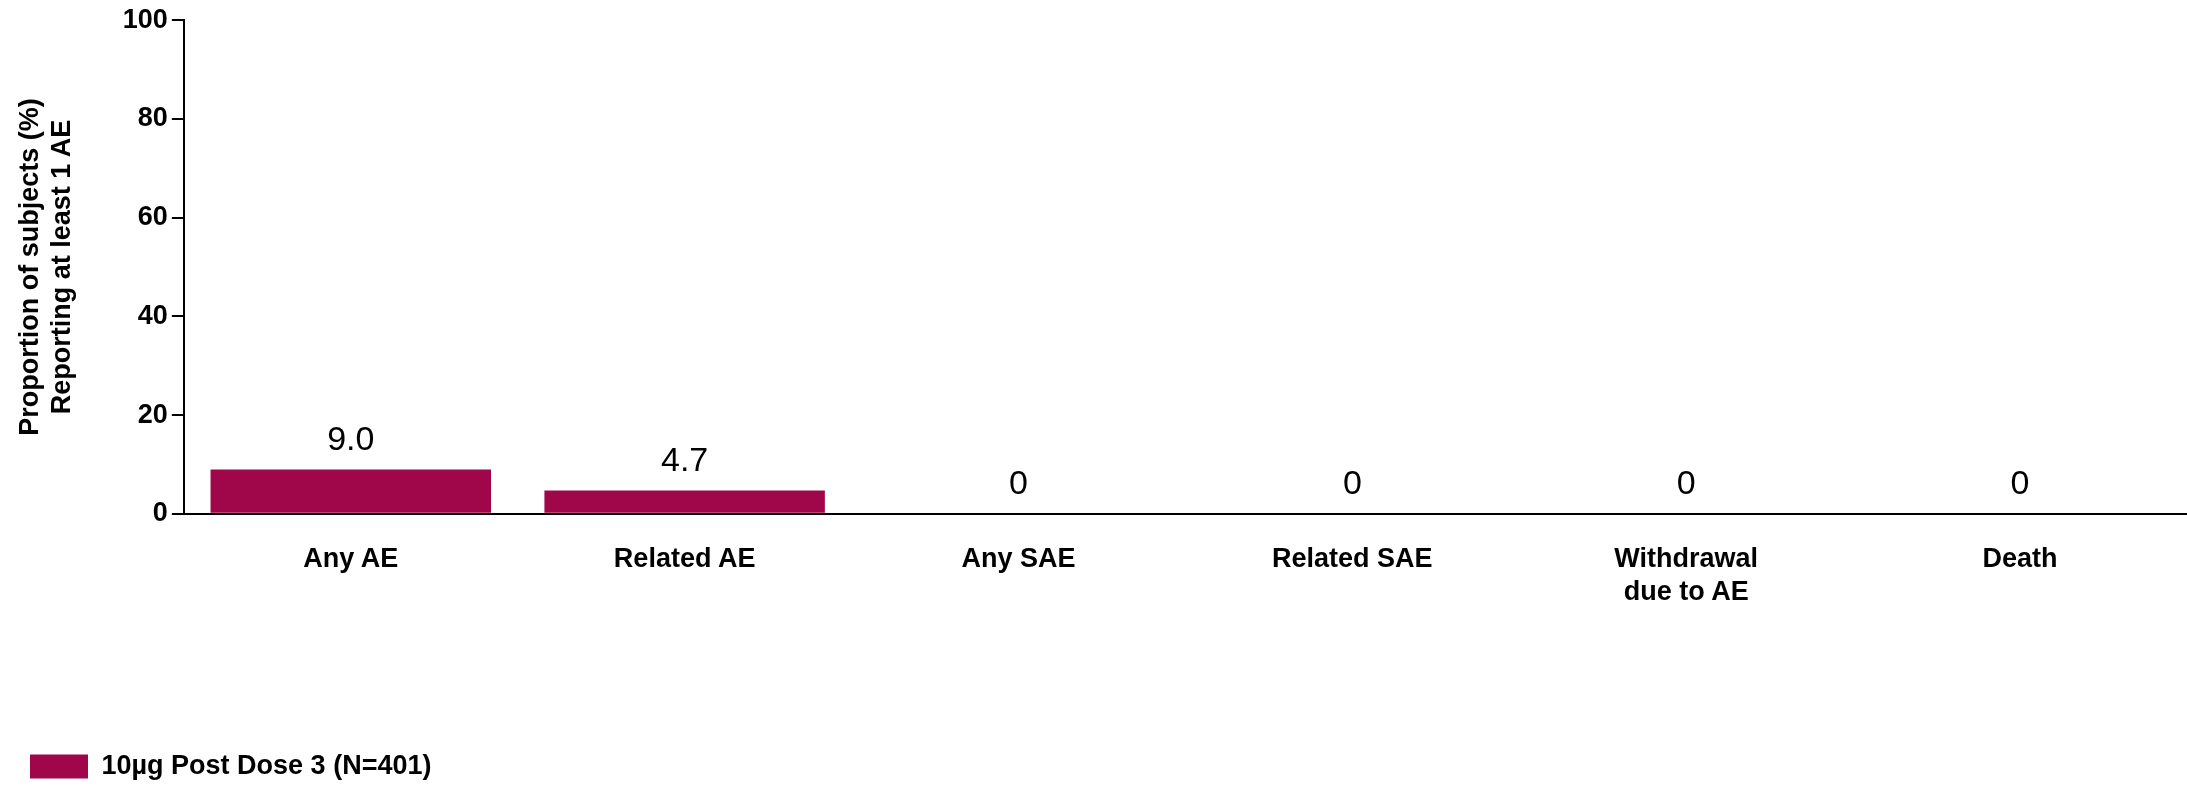  What do you see at coordinates (152, 314) in the screenshot?
I see `y-tick-label: 40` at bounding box center [152, 314].